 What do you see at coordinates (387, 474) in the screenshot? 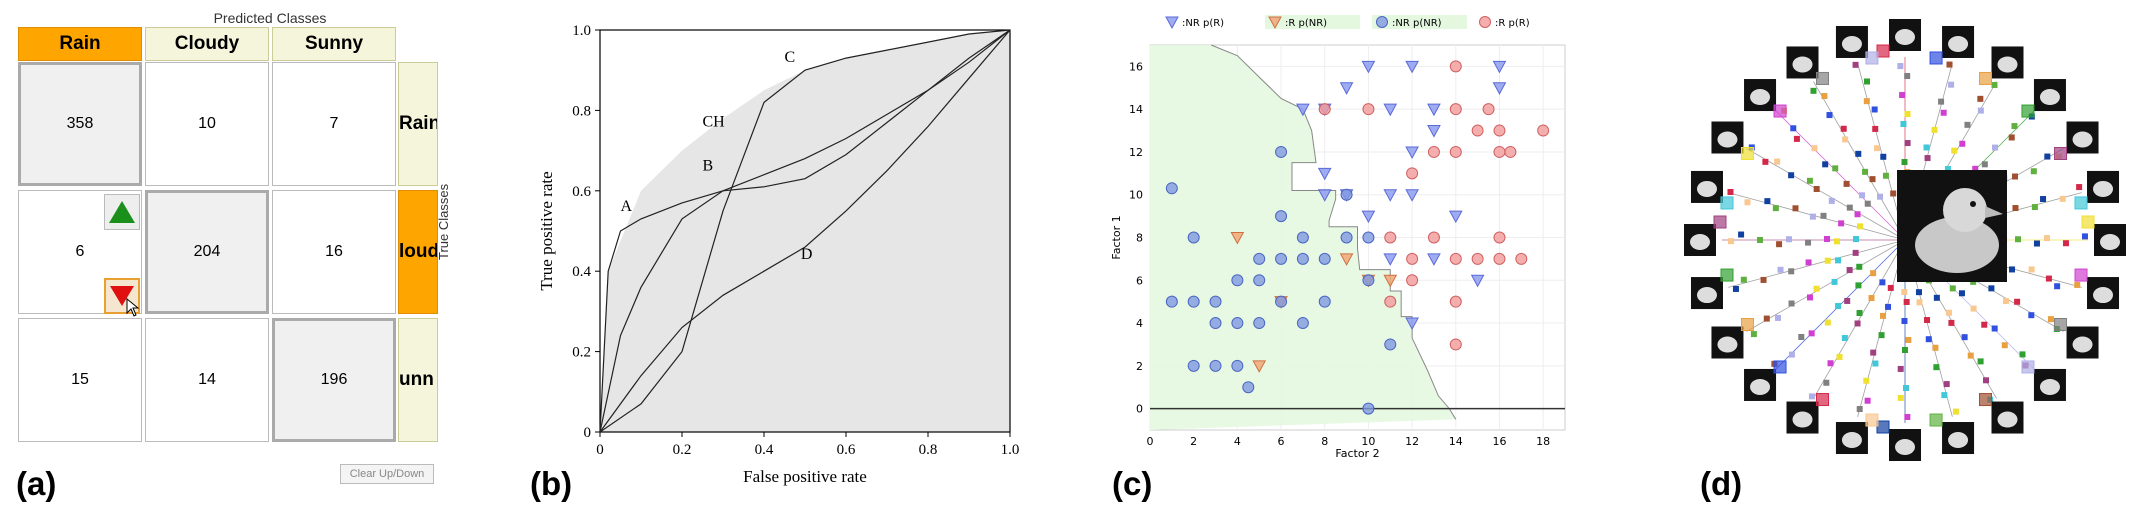
I see `clear-up-down-button: Clear Up/Down` at bounding box center [387, 474].